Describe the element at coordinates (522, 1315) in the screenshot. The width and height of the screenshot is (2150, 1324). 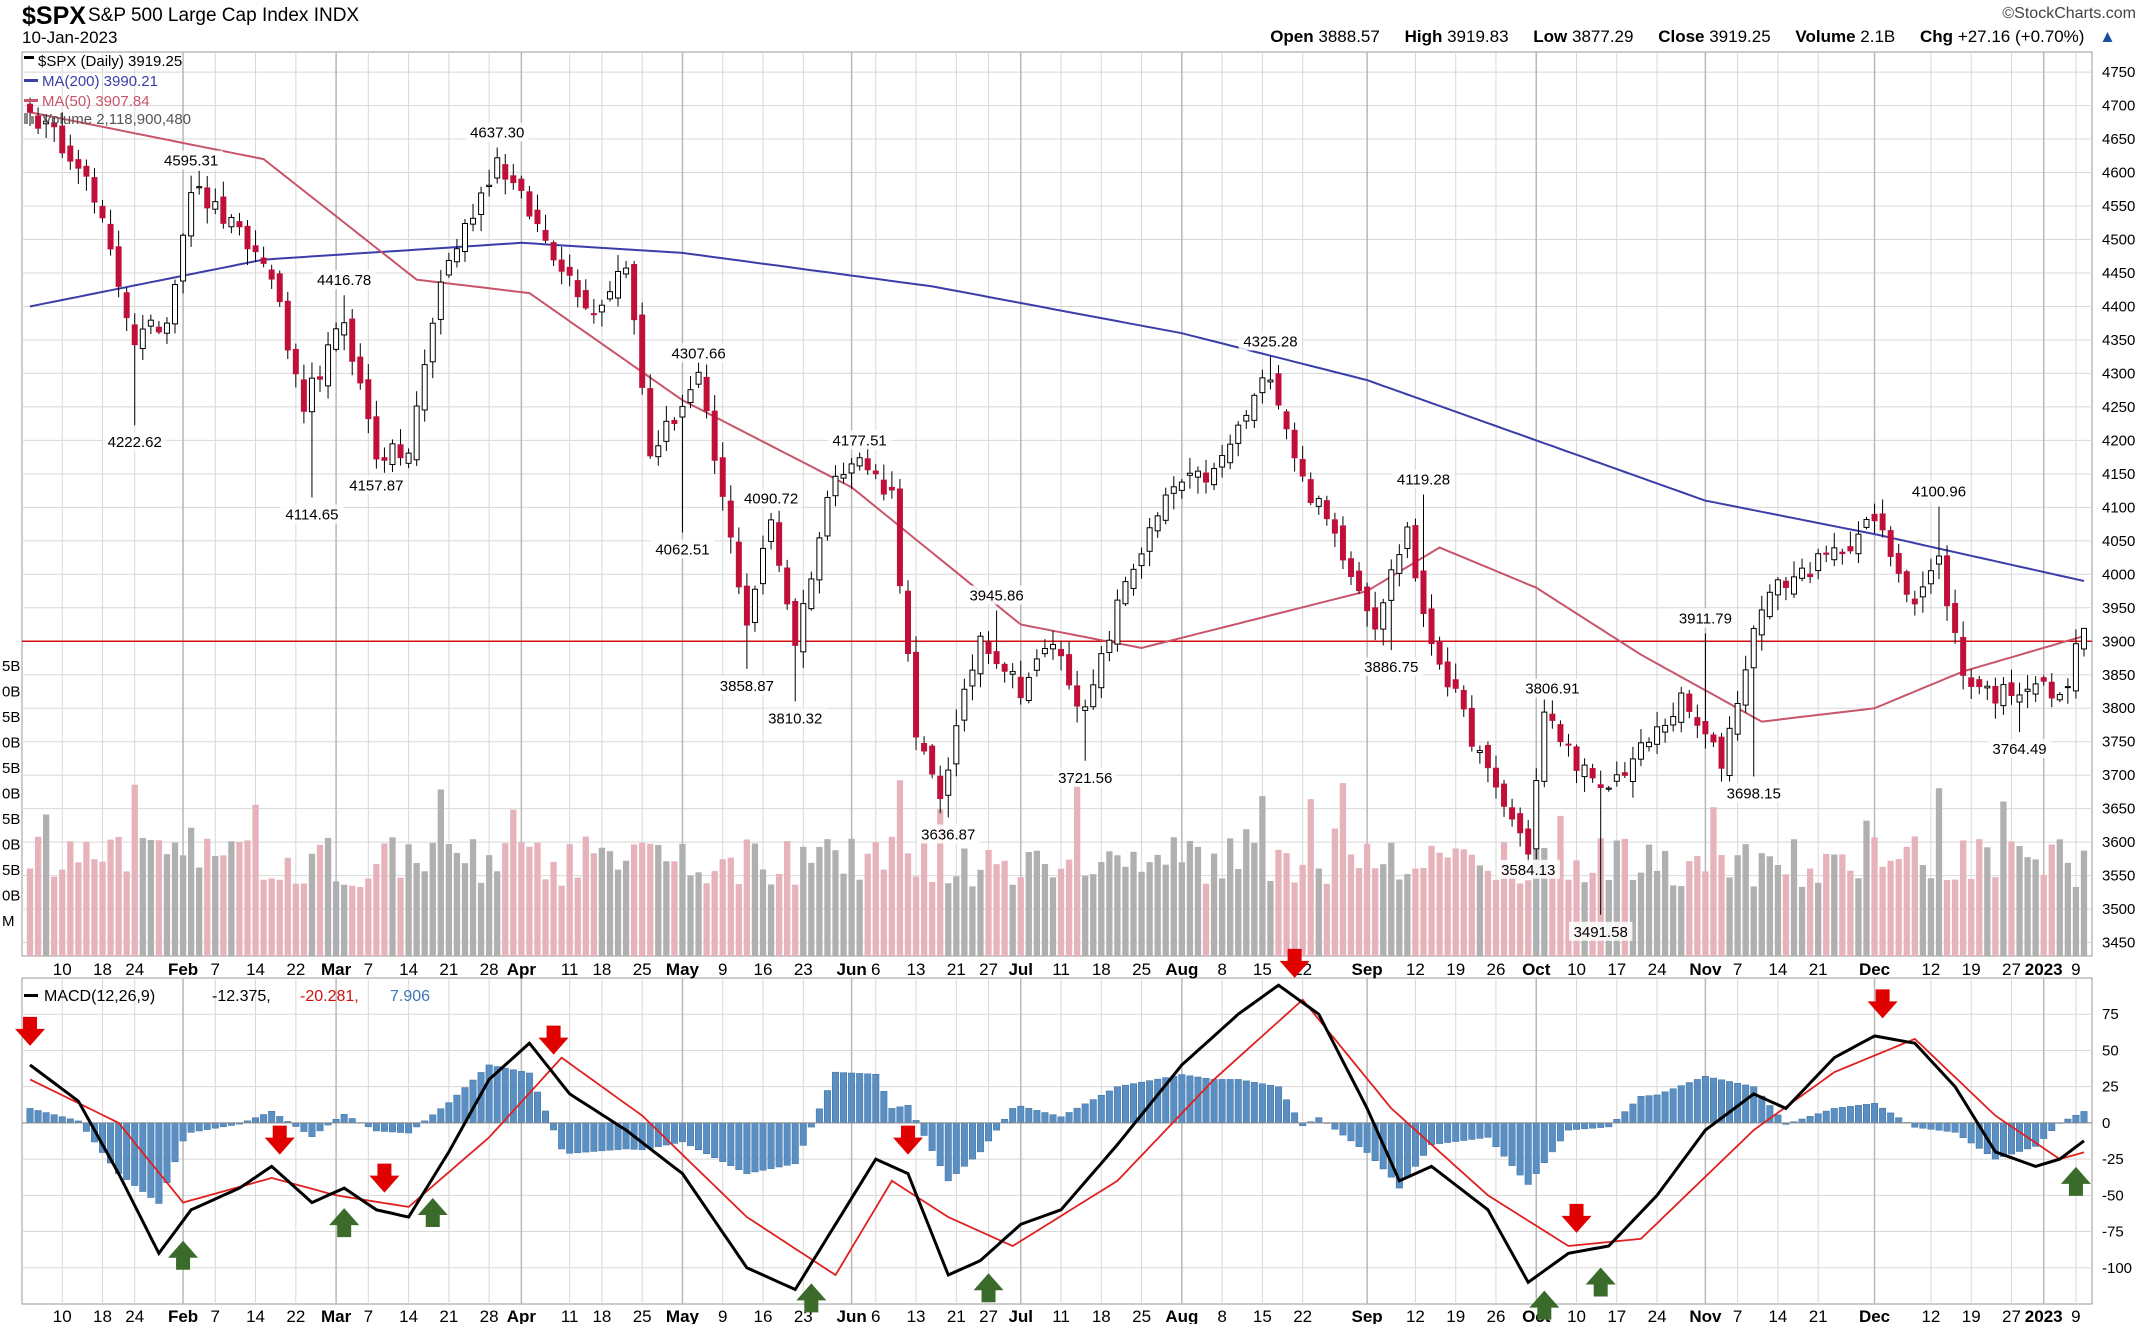
I see `macd-x-label: Apr` at that location.